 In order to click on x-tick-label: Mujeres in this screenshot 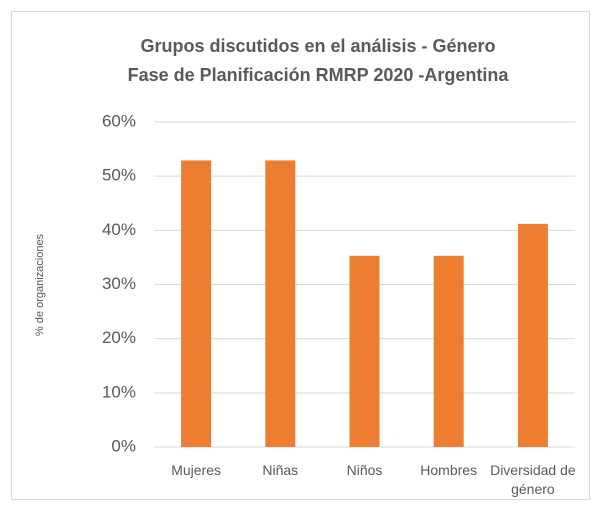, I will do `click(196, 470)`.